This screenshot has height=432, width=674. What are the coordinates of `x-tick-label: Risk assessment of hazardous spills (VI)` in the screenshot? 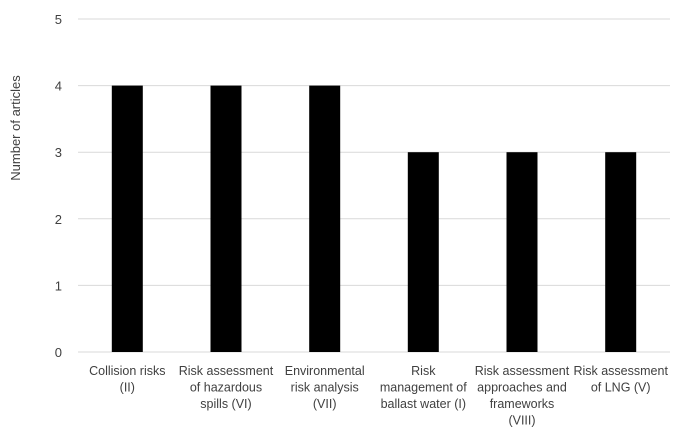 It's located at (226, 387).